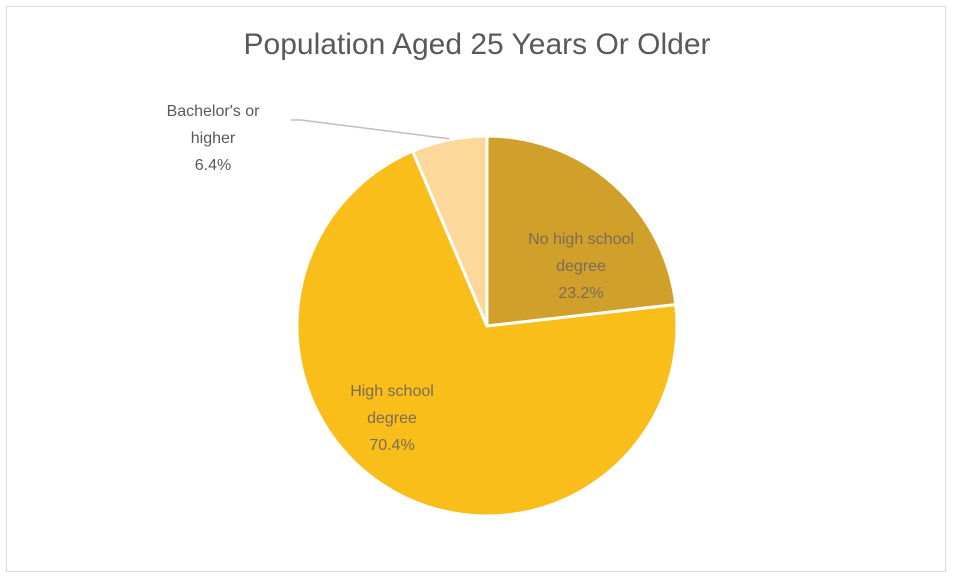  What do you see at coordinates (214, 138) in the screenshot?
I see `slice-label: Bachelor's or higher 6.4%` at bounding box center [214, 138].